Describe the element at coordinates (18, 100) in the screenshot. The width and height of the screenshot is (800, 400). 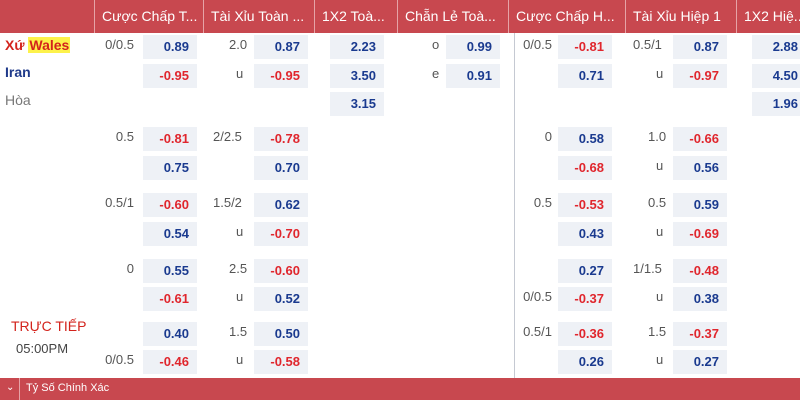
I see `draw-label: Hòa` at that location.